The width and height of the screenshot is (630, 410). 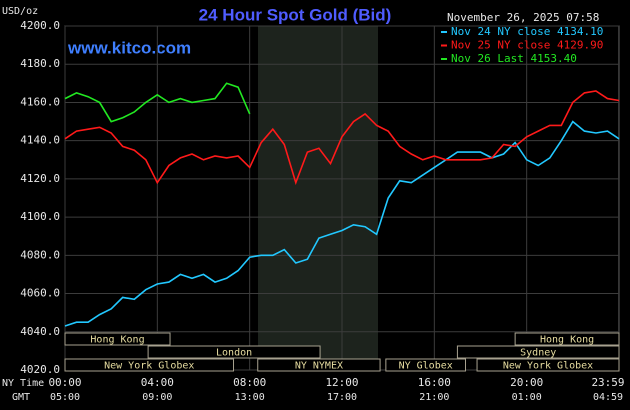 What do you see at coordinates (40, 331) in the screenshot?
I see `y-tick-label: 4040.0` at bounding box center [40, 331].